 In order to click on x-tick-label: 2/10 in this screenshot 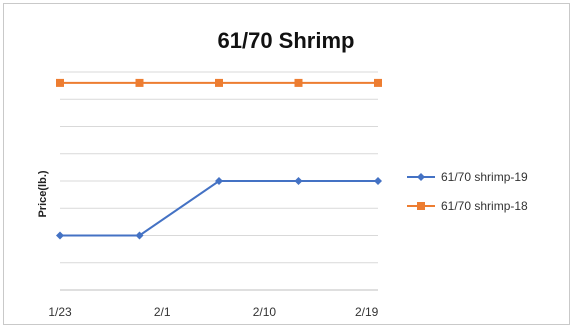, I will do `click(265, 312)`.